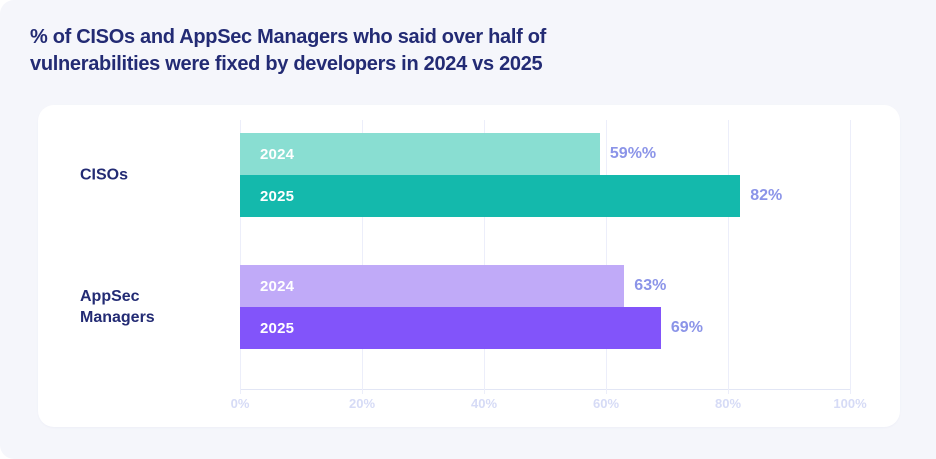 The width and height of the screenshot is (936, 459). I want to click on bar-appsec-managers-2025: 2025, so click(450, 328).